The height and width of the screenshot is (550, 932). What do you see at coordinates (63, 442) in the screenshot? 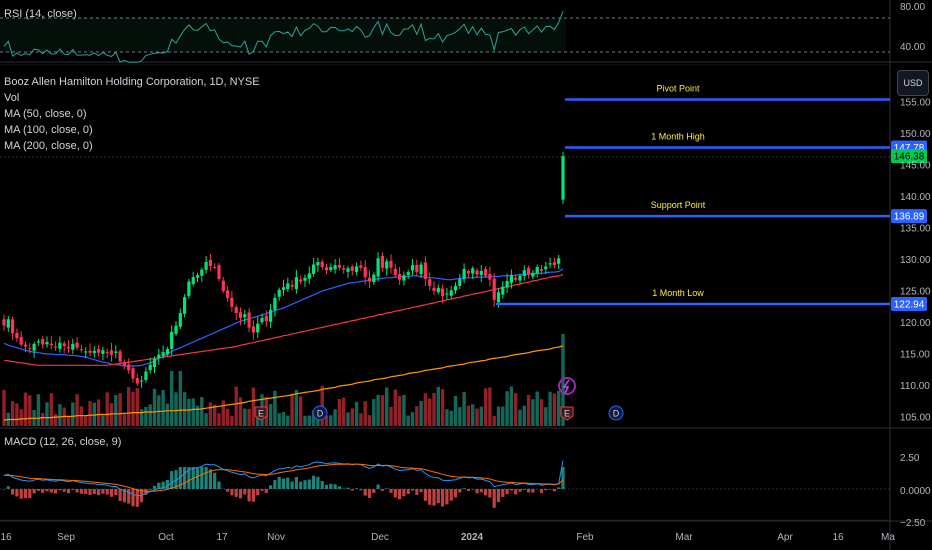
I see `macd-legend: MACD (12, 26, close, 9)` at bounding box center [63, 442].